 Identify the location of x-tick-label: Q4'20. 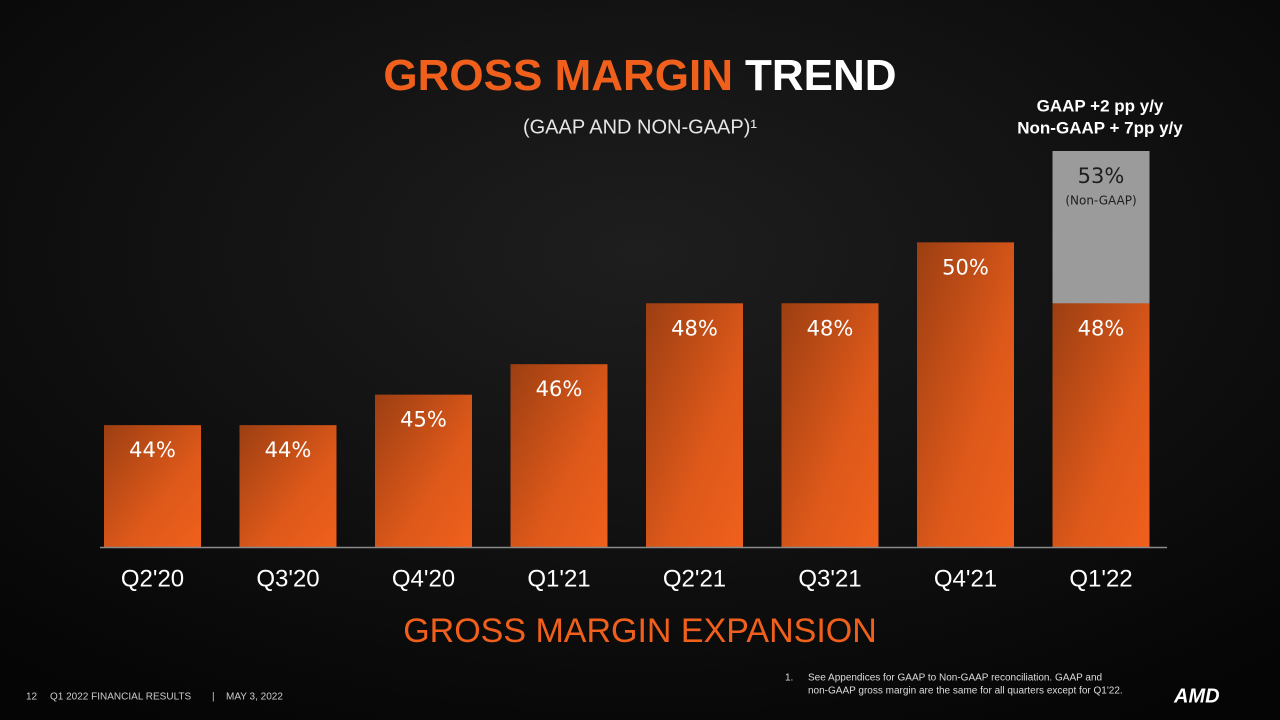
(423, 578).